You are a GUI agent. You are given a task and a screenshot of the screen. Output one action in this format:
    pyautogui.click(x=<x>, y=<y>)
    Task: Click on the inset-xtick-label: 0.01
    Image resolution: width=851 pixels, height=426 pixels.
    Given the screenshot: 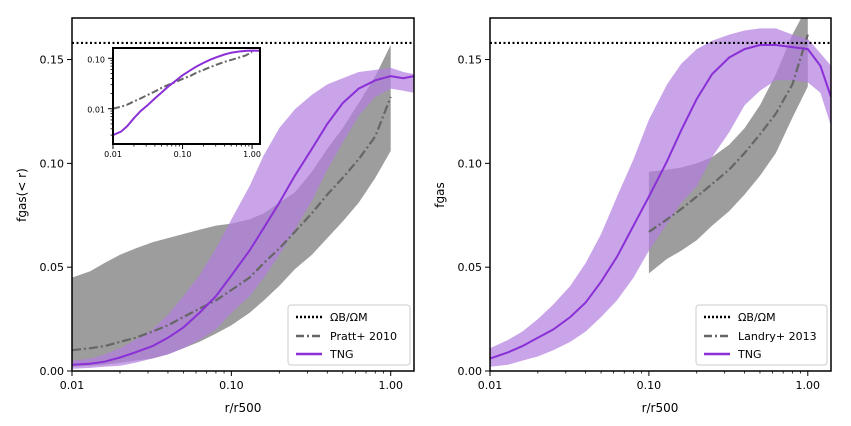 What is the action you would take?
    pyautogui.click(x=113, y=154)
    